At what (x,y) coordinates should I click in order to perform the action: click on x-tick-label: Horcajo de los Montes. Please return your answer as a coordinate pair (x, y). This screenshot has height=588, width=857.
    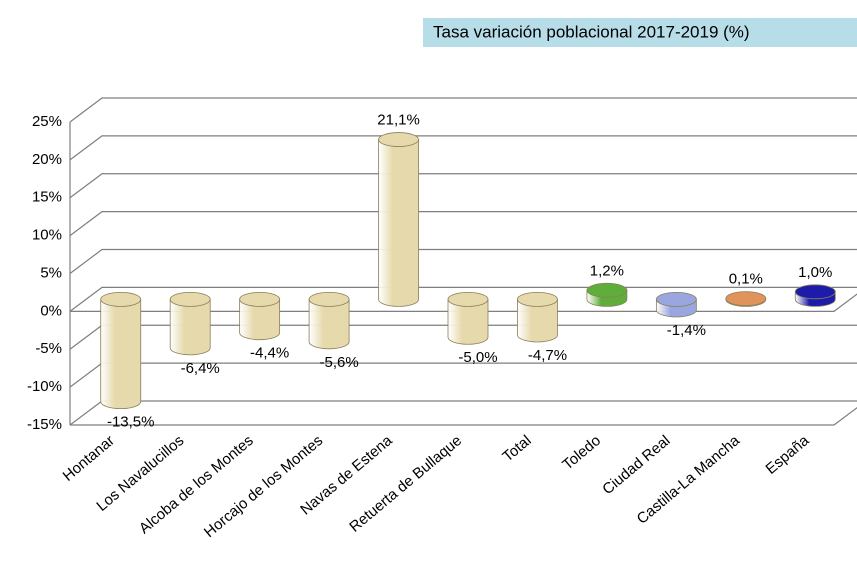
    Looking at the image, I should click on (263, 486).